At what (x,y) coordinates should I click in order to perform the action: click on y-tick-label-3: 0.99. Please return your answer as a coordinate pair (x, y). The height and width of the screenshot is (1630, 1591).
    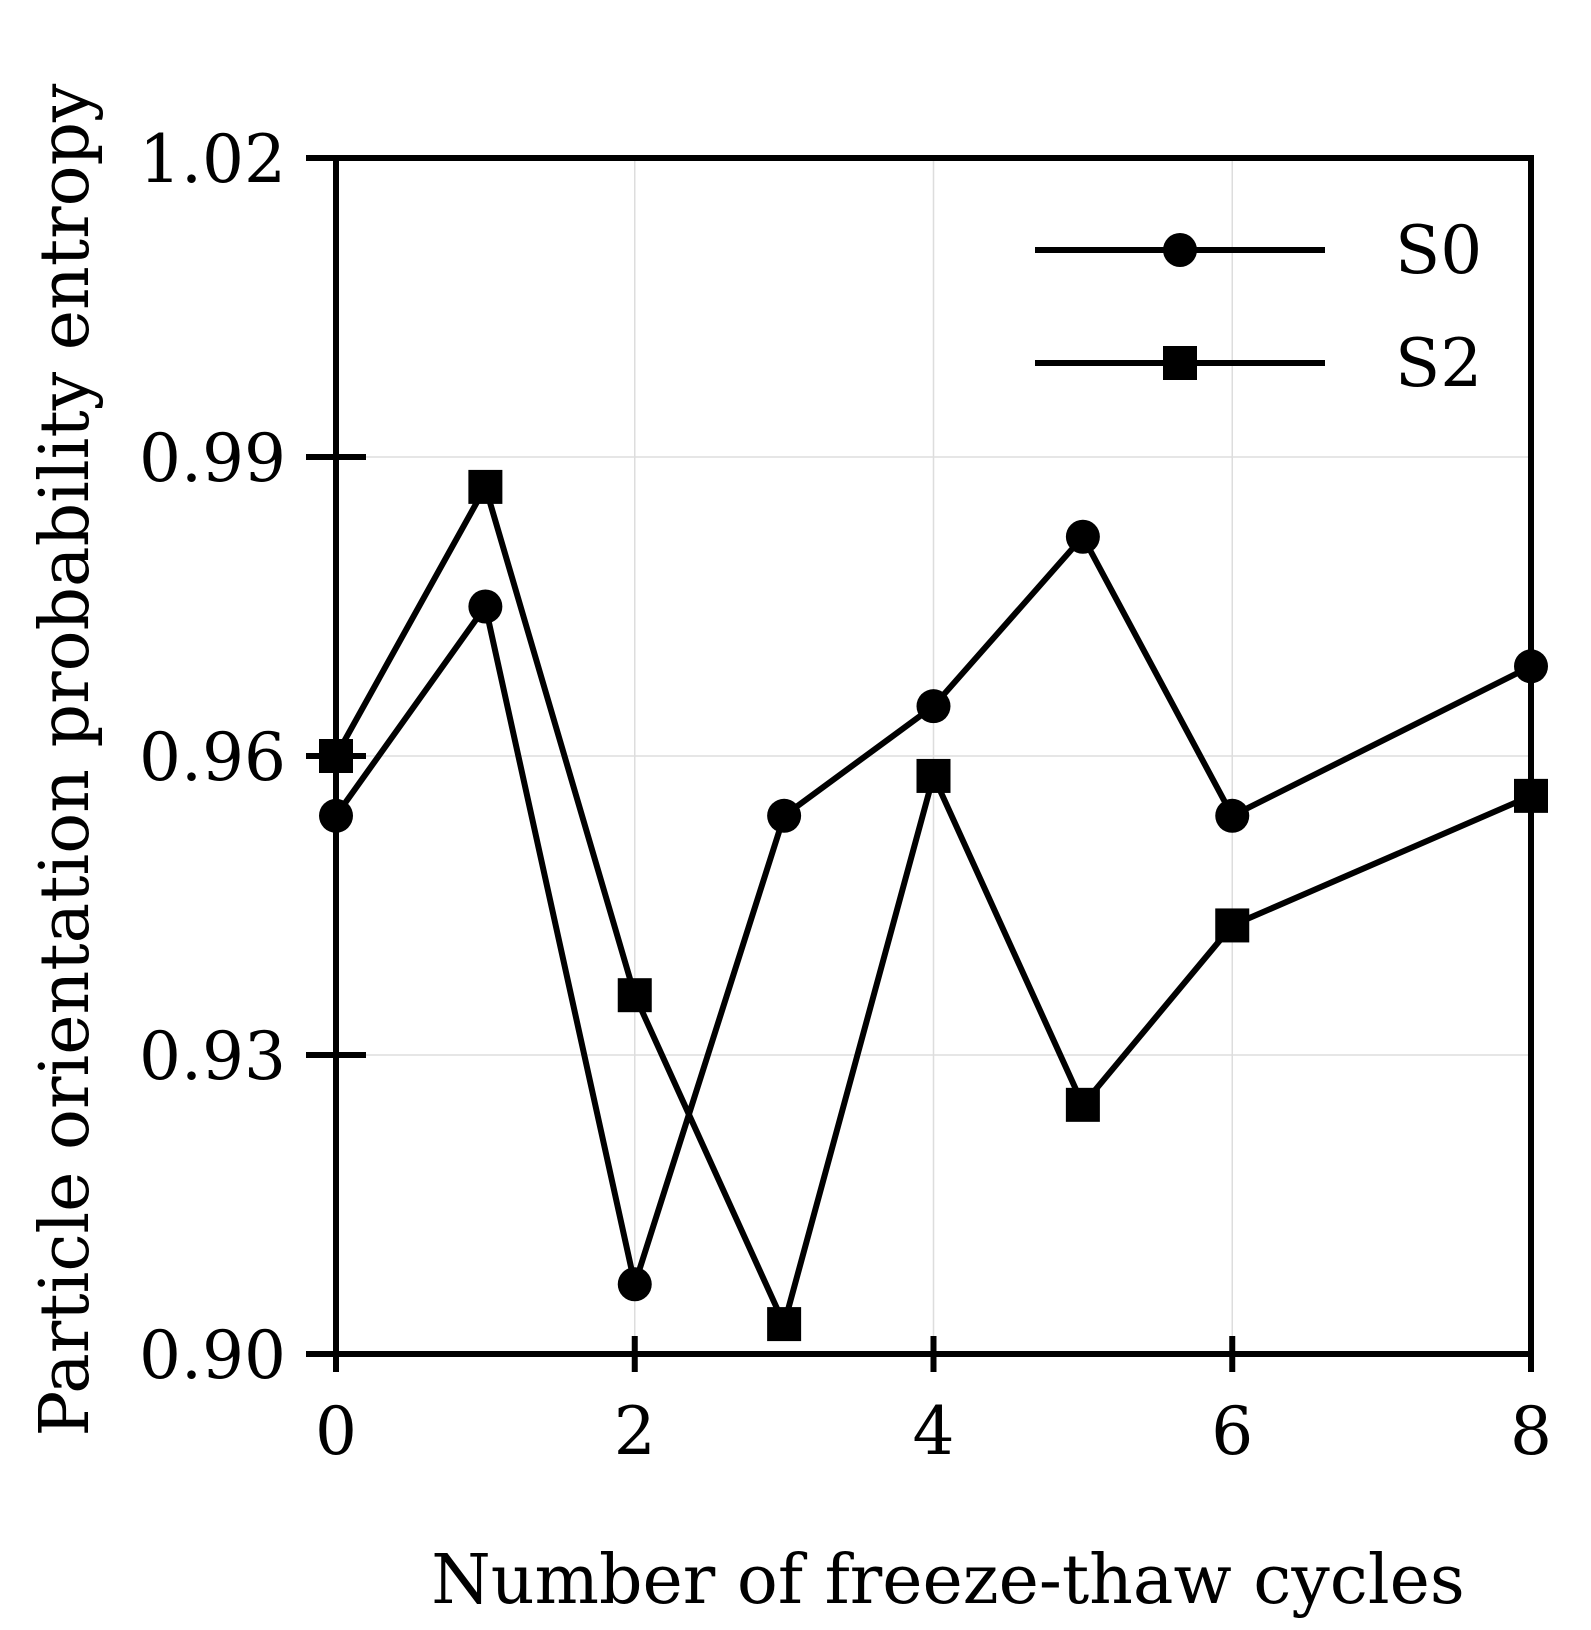
    Looking at the image, I should click on (212, 458).